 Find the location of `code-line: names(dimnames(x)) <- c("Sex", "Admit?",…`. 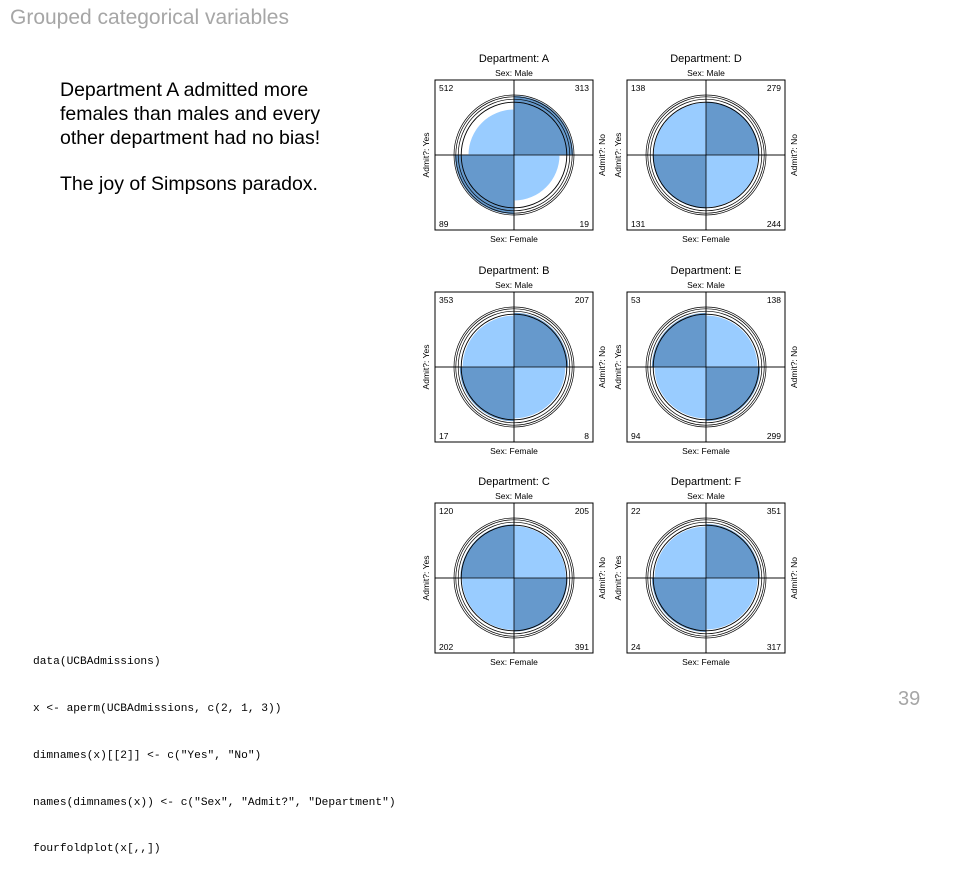

code-line: names(dimnames(x)) <- c("Sex", "Admit?",… is located at coordinates (214, 802).